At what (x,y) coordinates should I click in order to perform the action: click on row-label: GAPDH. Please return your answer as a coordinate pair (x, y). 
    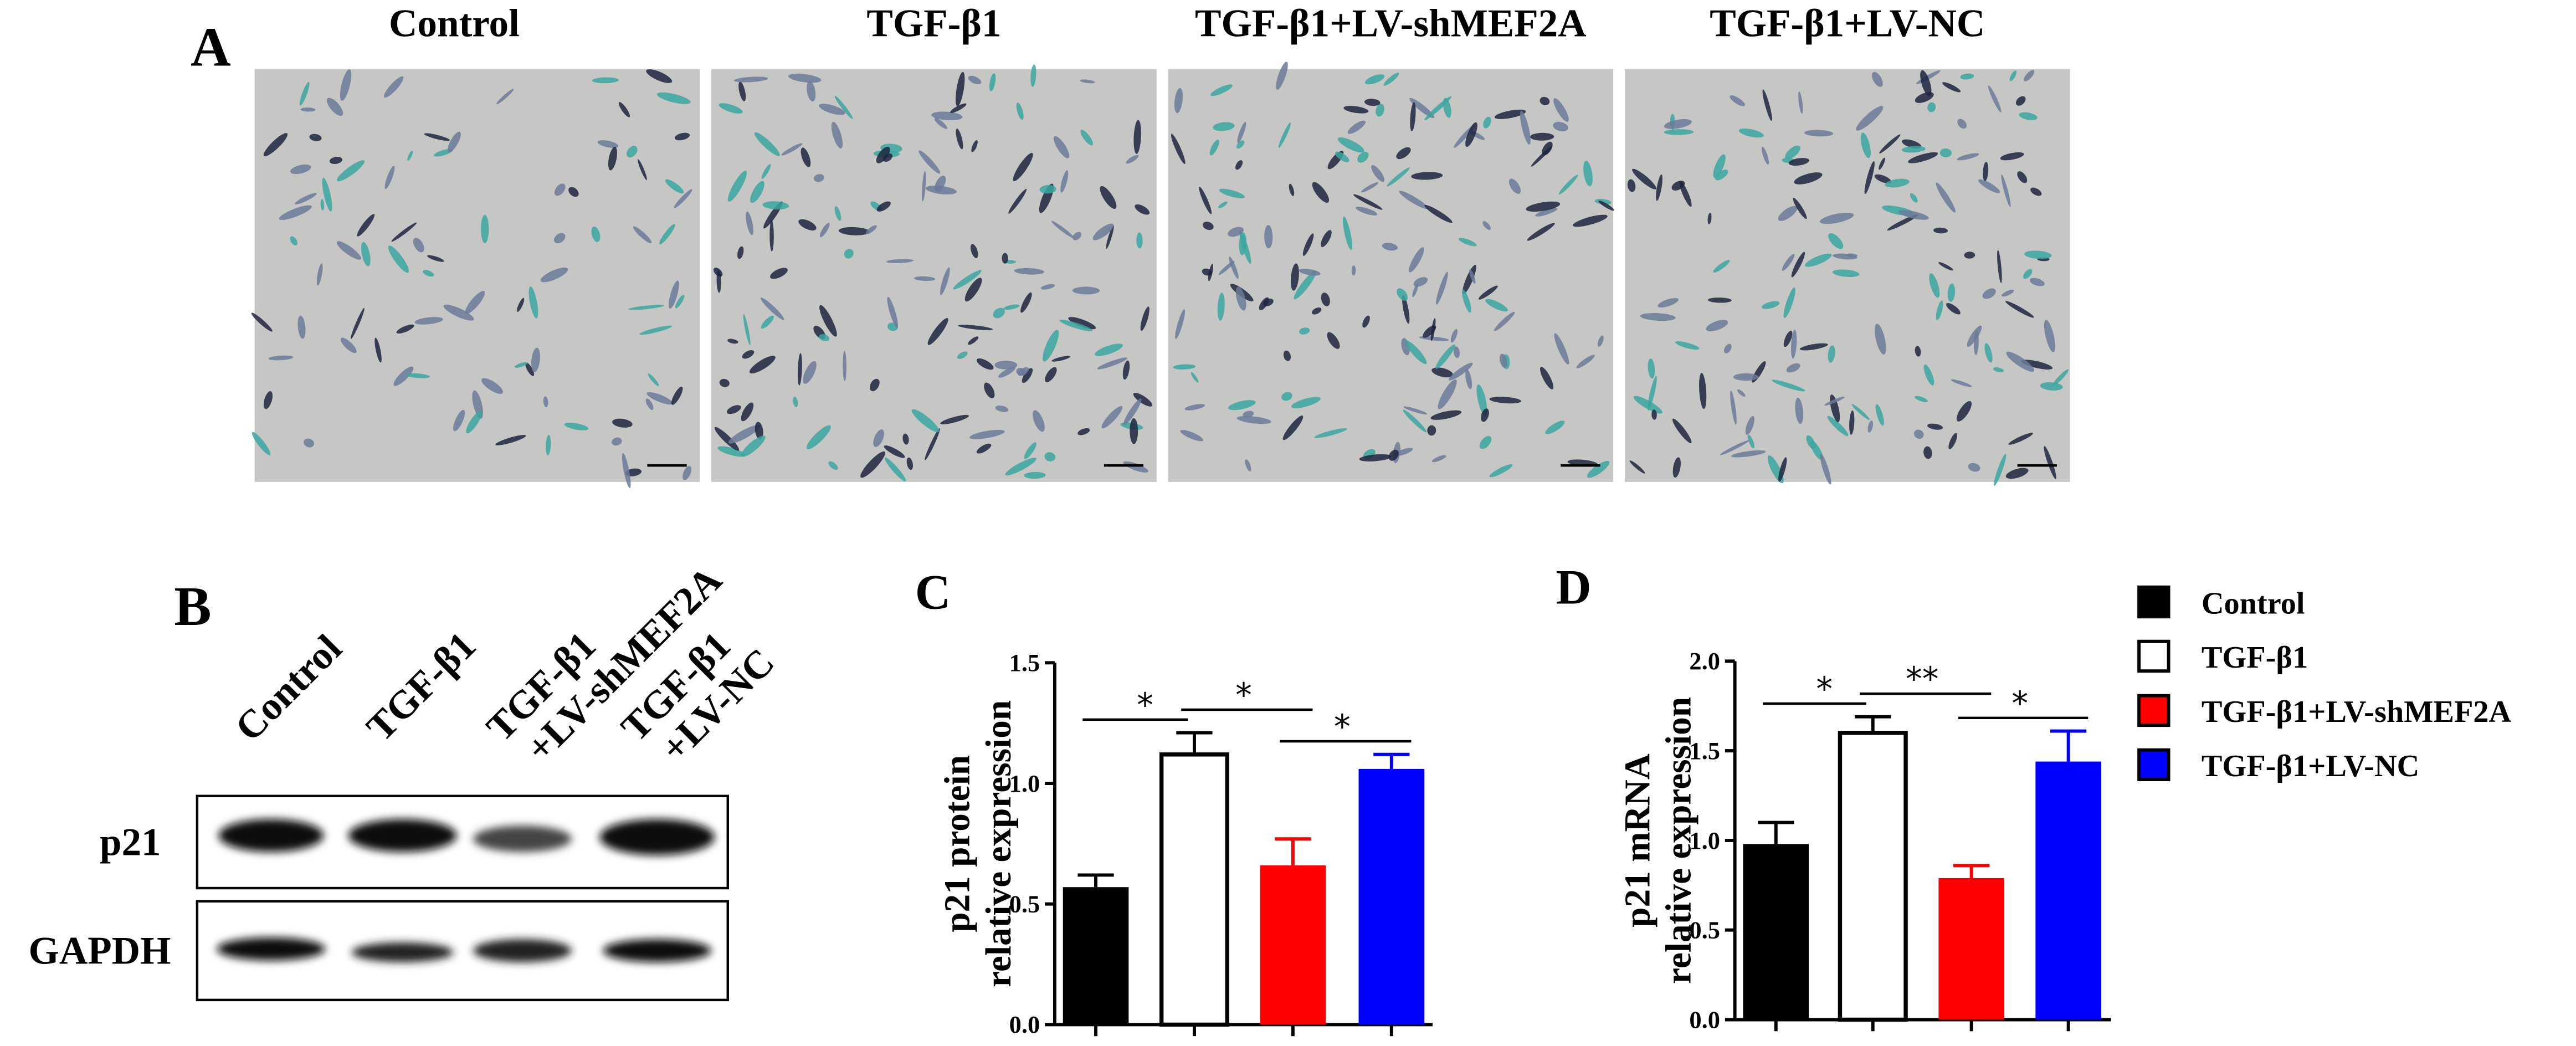
    Looking at the image, I should click on (100, 951).